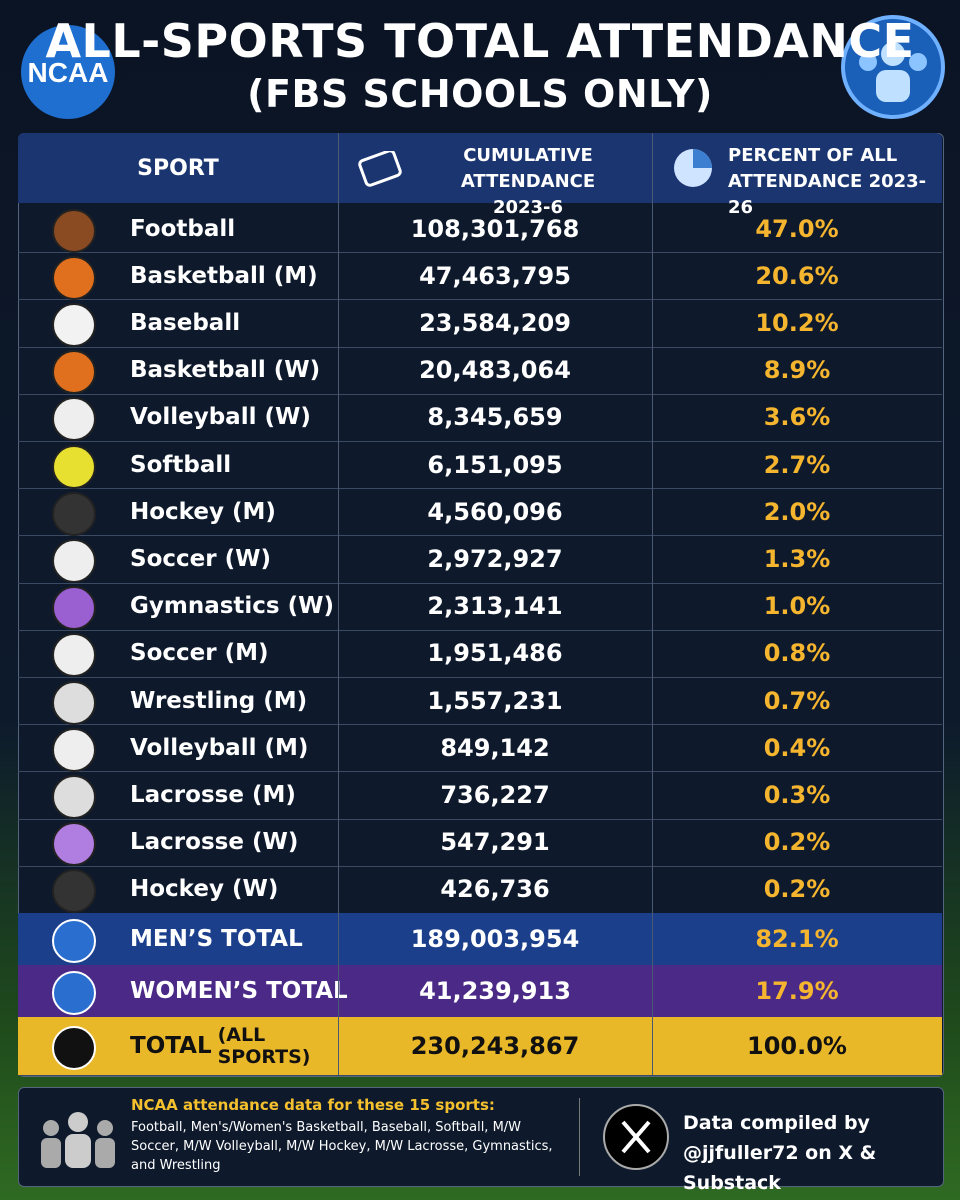  What do you see at coordinates (185, 322) in the screenshot?
I see `sport-name: Baseball` at bounding box center [185, 322].